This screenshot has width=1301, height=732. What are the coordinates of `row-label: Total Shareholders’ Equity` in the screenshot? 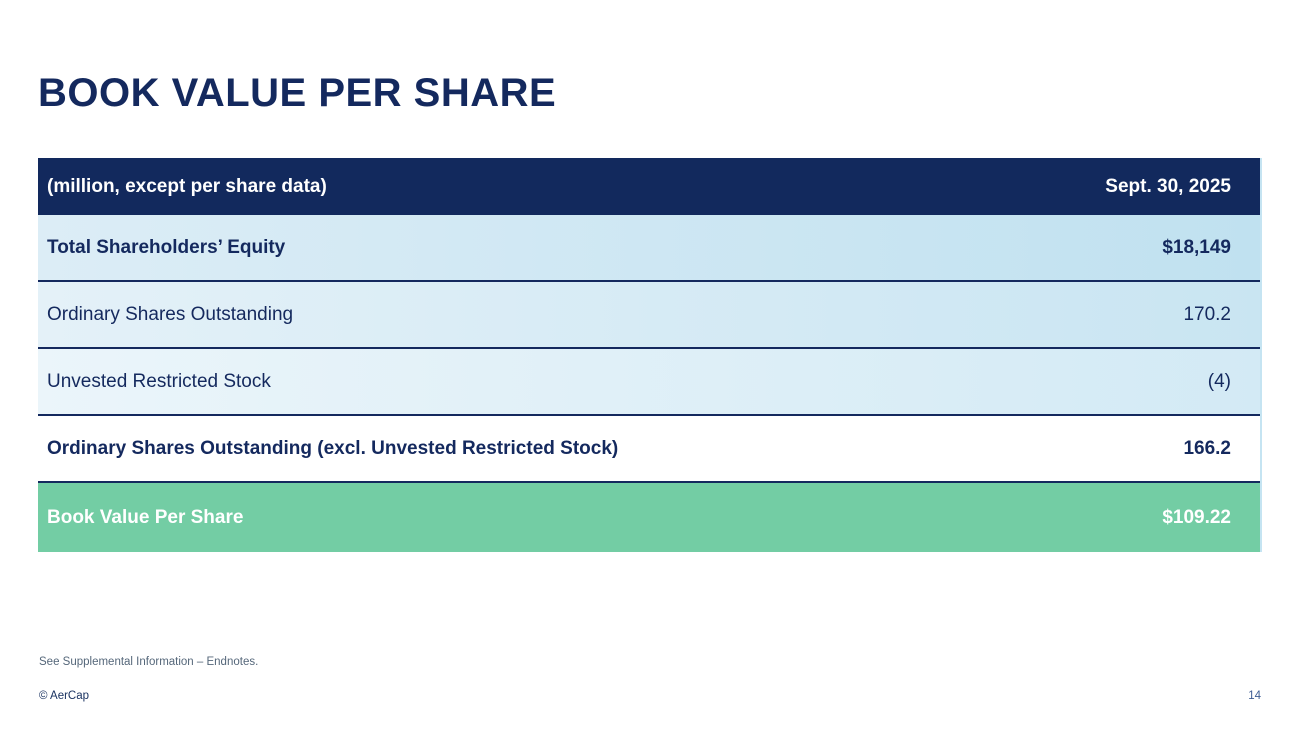 It's located at (166, 247).